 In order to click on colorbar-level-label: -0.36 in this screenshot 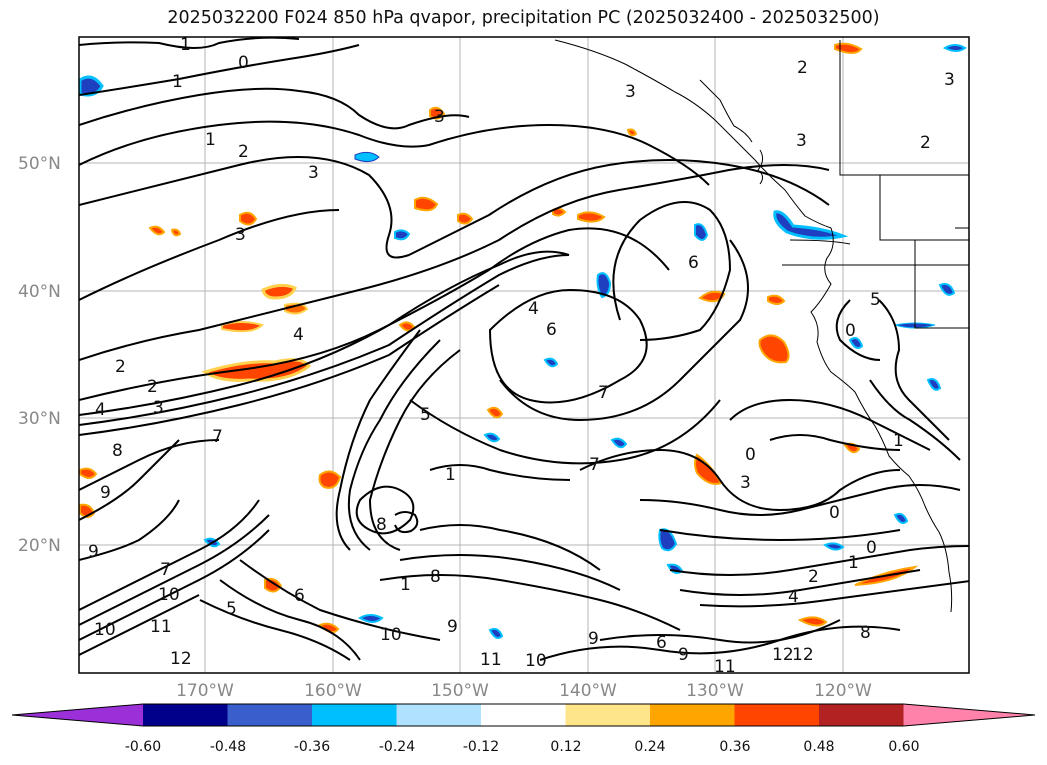, I will do `click(312, 747)`.